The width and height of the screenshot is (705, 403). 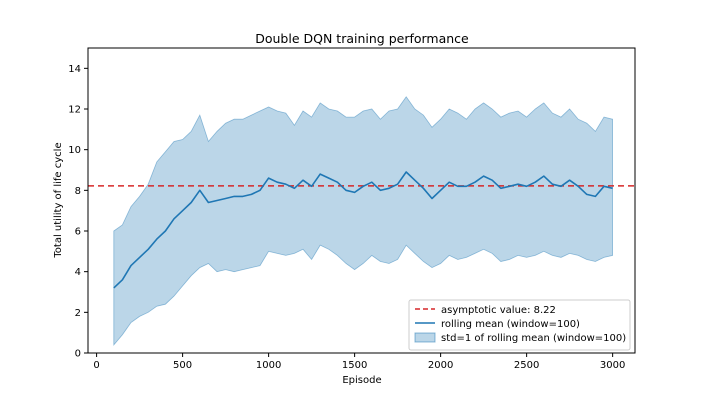 I want to click on y-axis-ticks: 0 2 4 6 8 10 12 14, so click(x=78, y=212).